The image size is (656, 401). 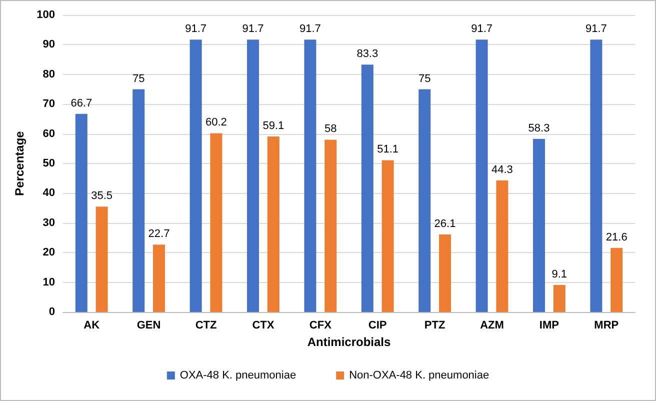 What do you see at coordinates (159, 234) in the screenshot?
I see `data-label: 22.7` at bounding box center [159, 234].